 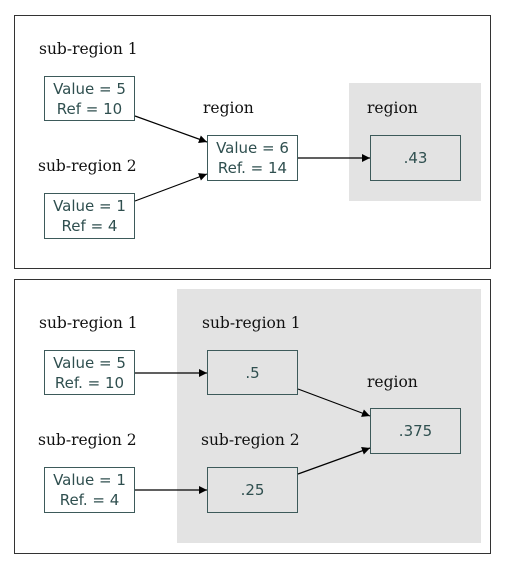 I want to click on top-region-label: region, so click(x=228, y=108).